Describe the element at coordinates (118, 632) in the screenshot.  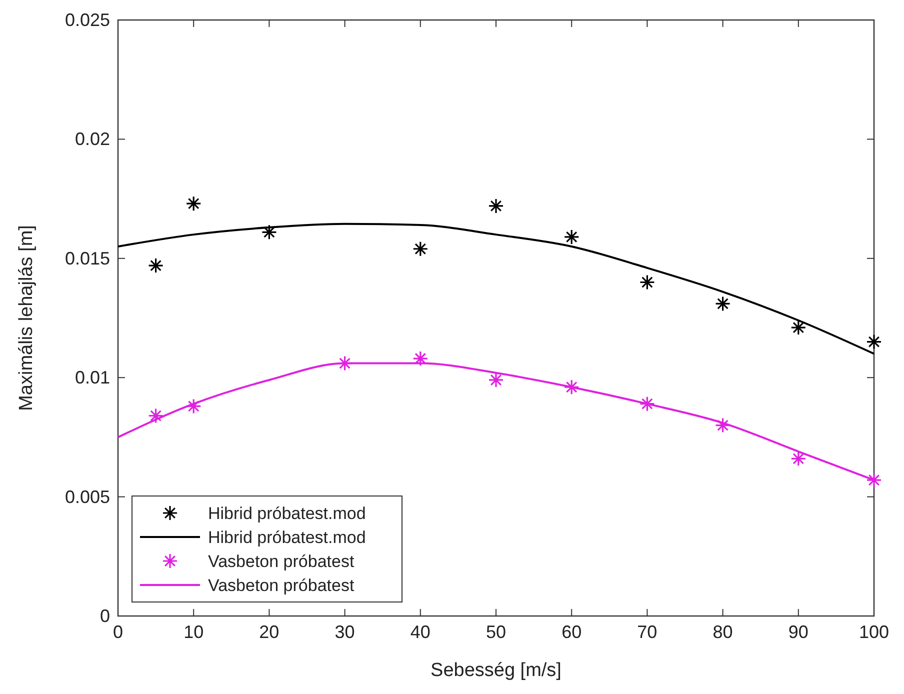
I see `x-tick-label: 0` at that location.